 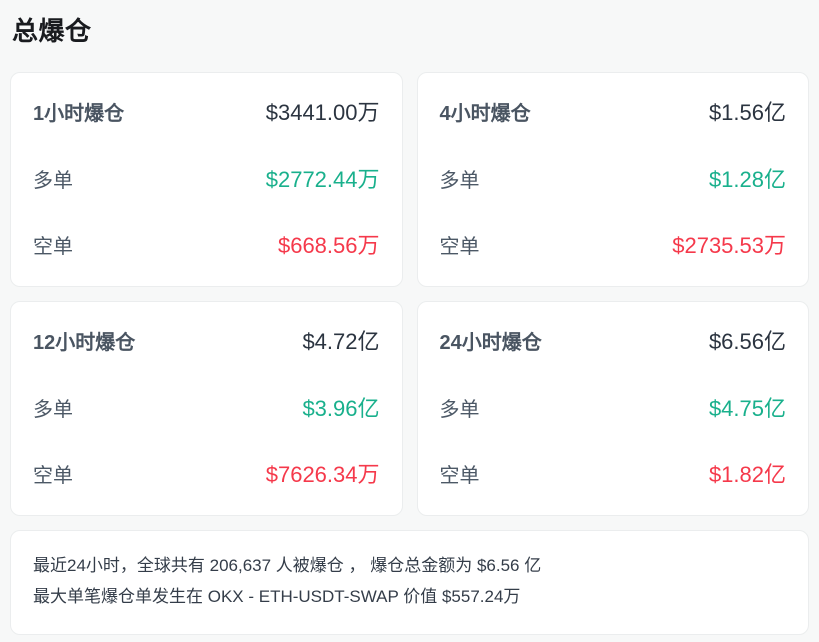 I want to click on card-short-row: 空单 $7626.34万, so click(x=206, y=476).